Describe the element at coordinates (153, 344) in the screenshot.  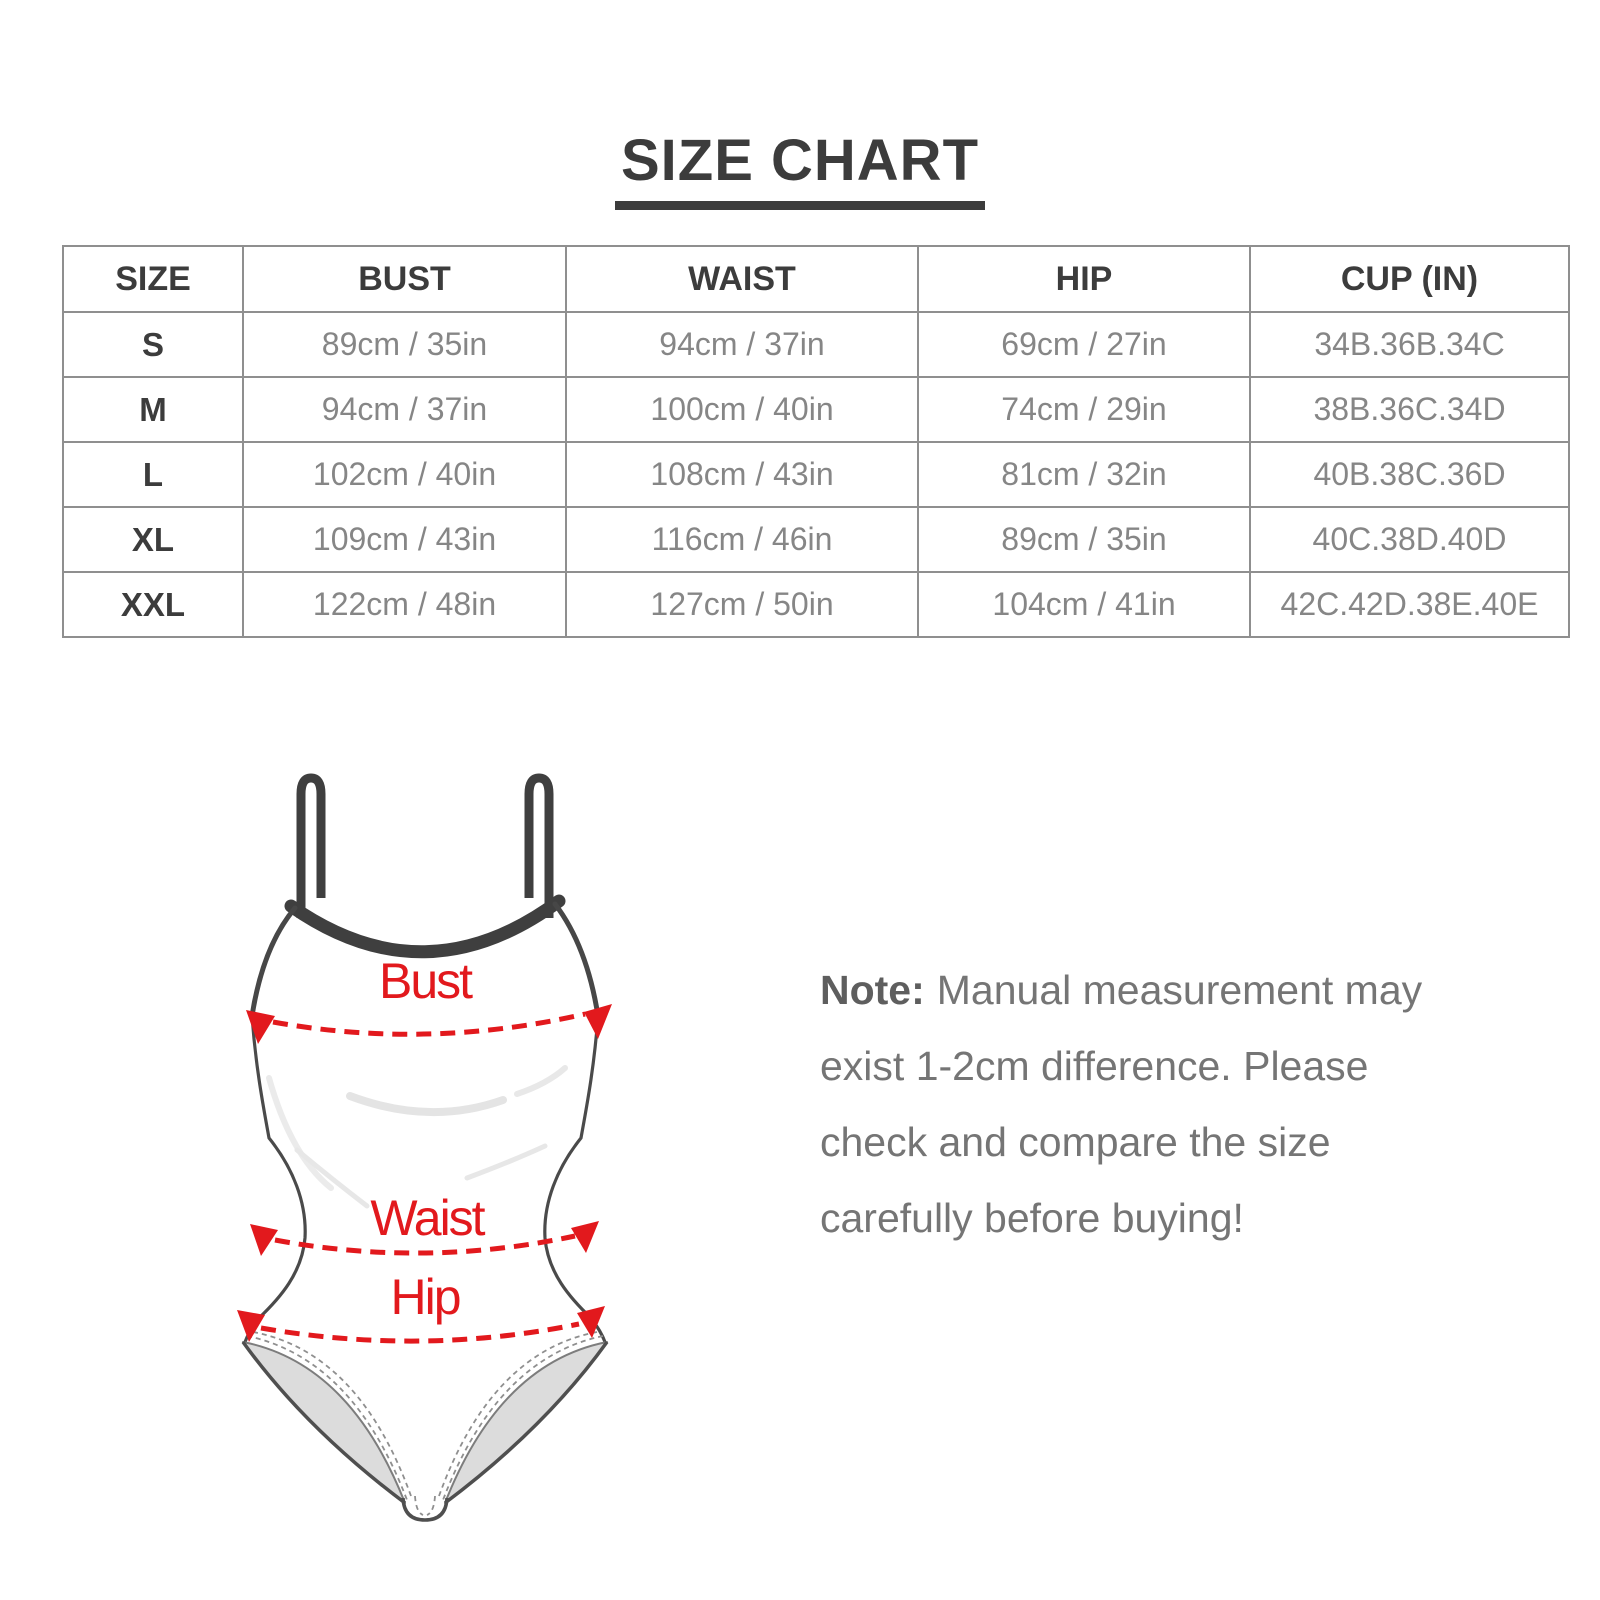
I see `cell-size: S` at that location.